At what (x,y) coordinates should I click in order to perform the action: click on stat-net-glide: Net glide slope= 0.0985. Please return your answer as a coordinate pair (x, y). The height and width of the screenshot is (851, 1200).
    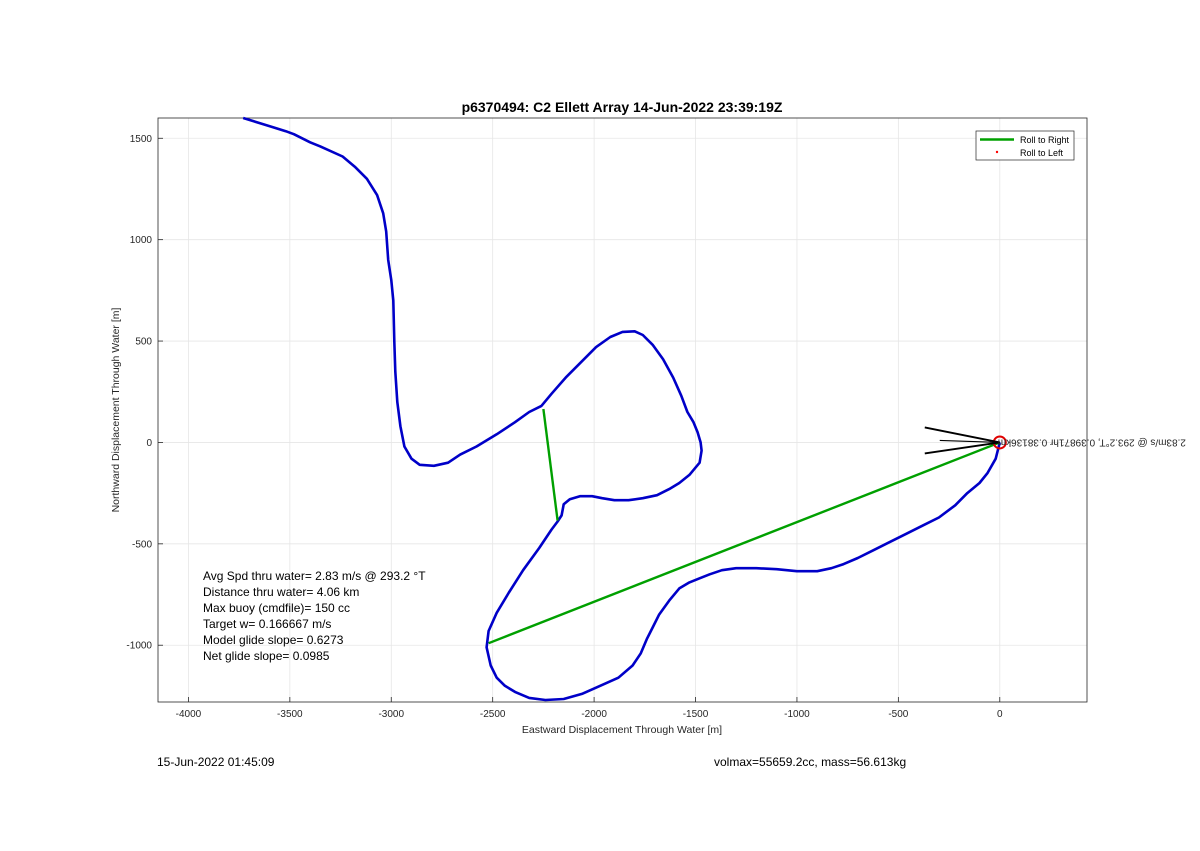
    Looking at the image, I should click on (266, 656).